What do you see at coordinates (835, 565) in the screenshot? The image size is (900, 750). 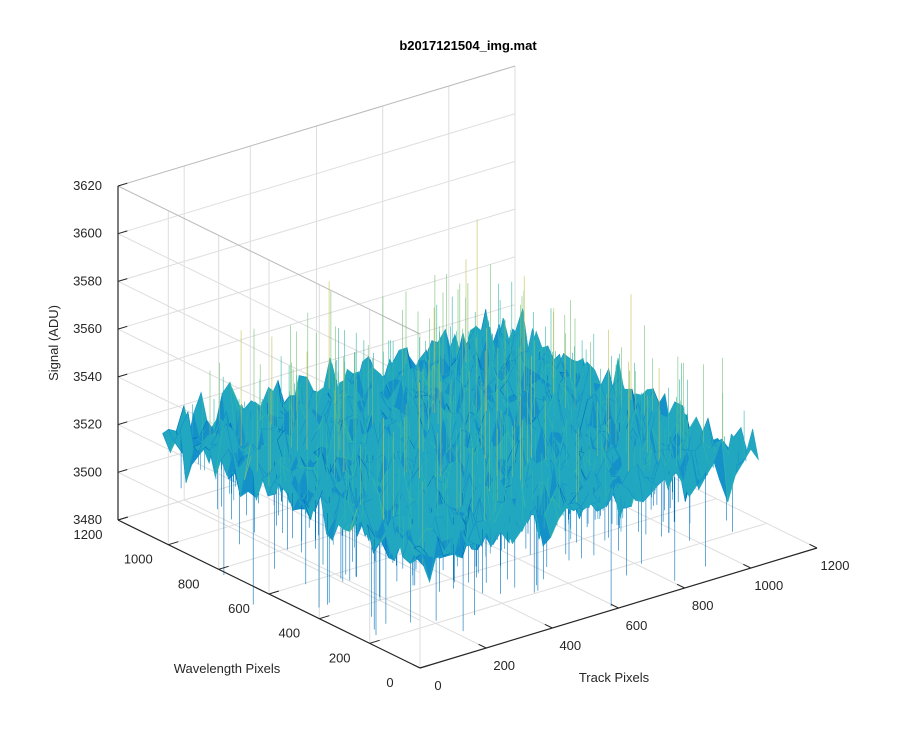 I see `x-tick-label: 1200` at bounding box center [835, 565].